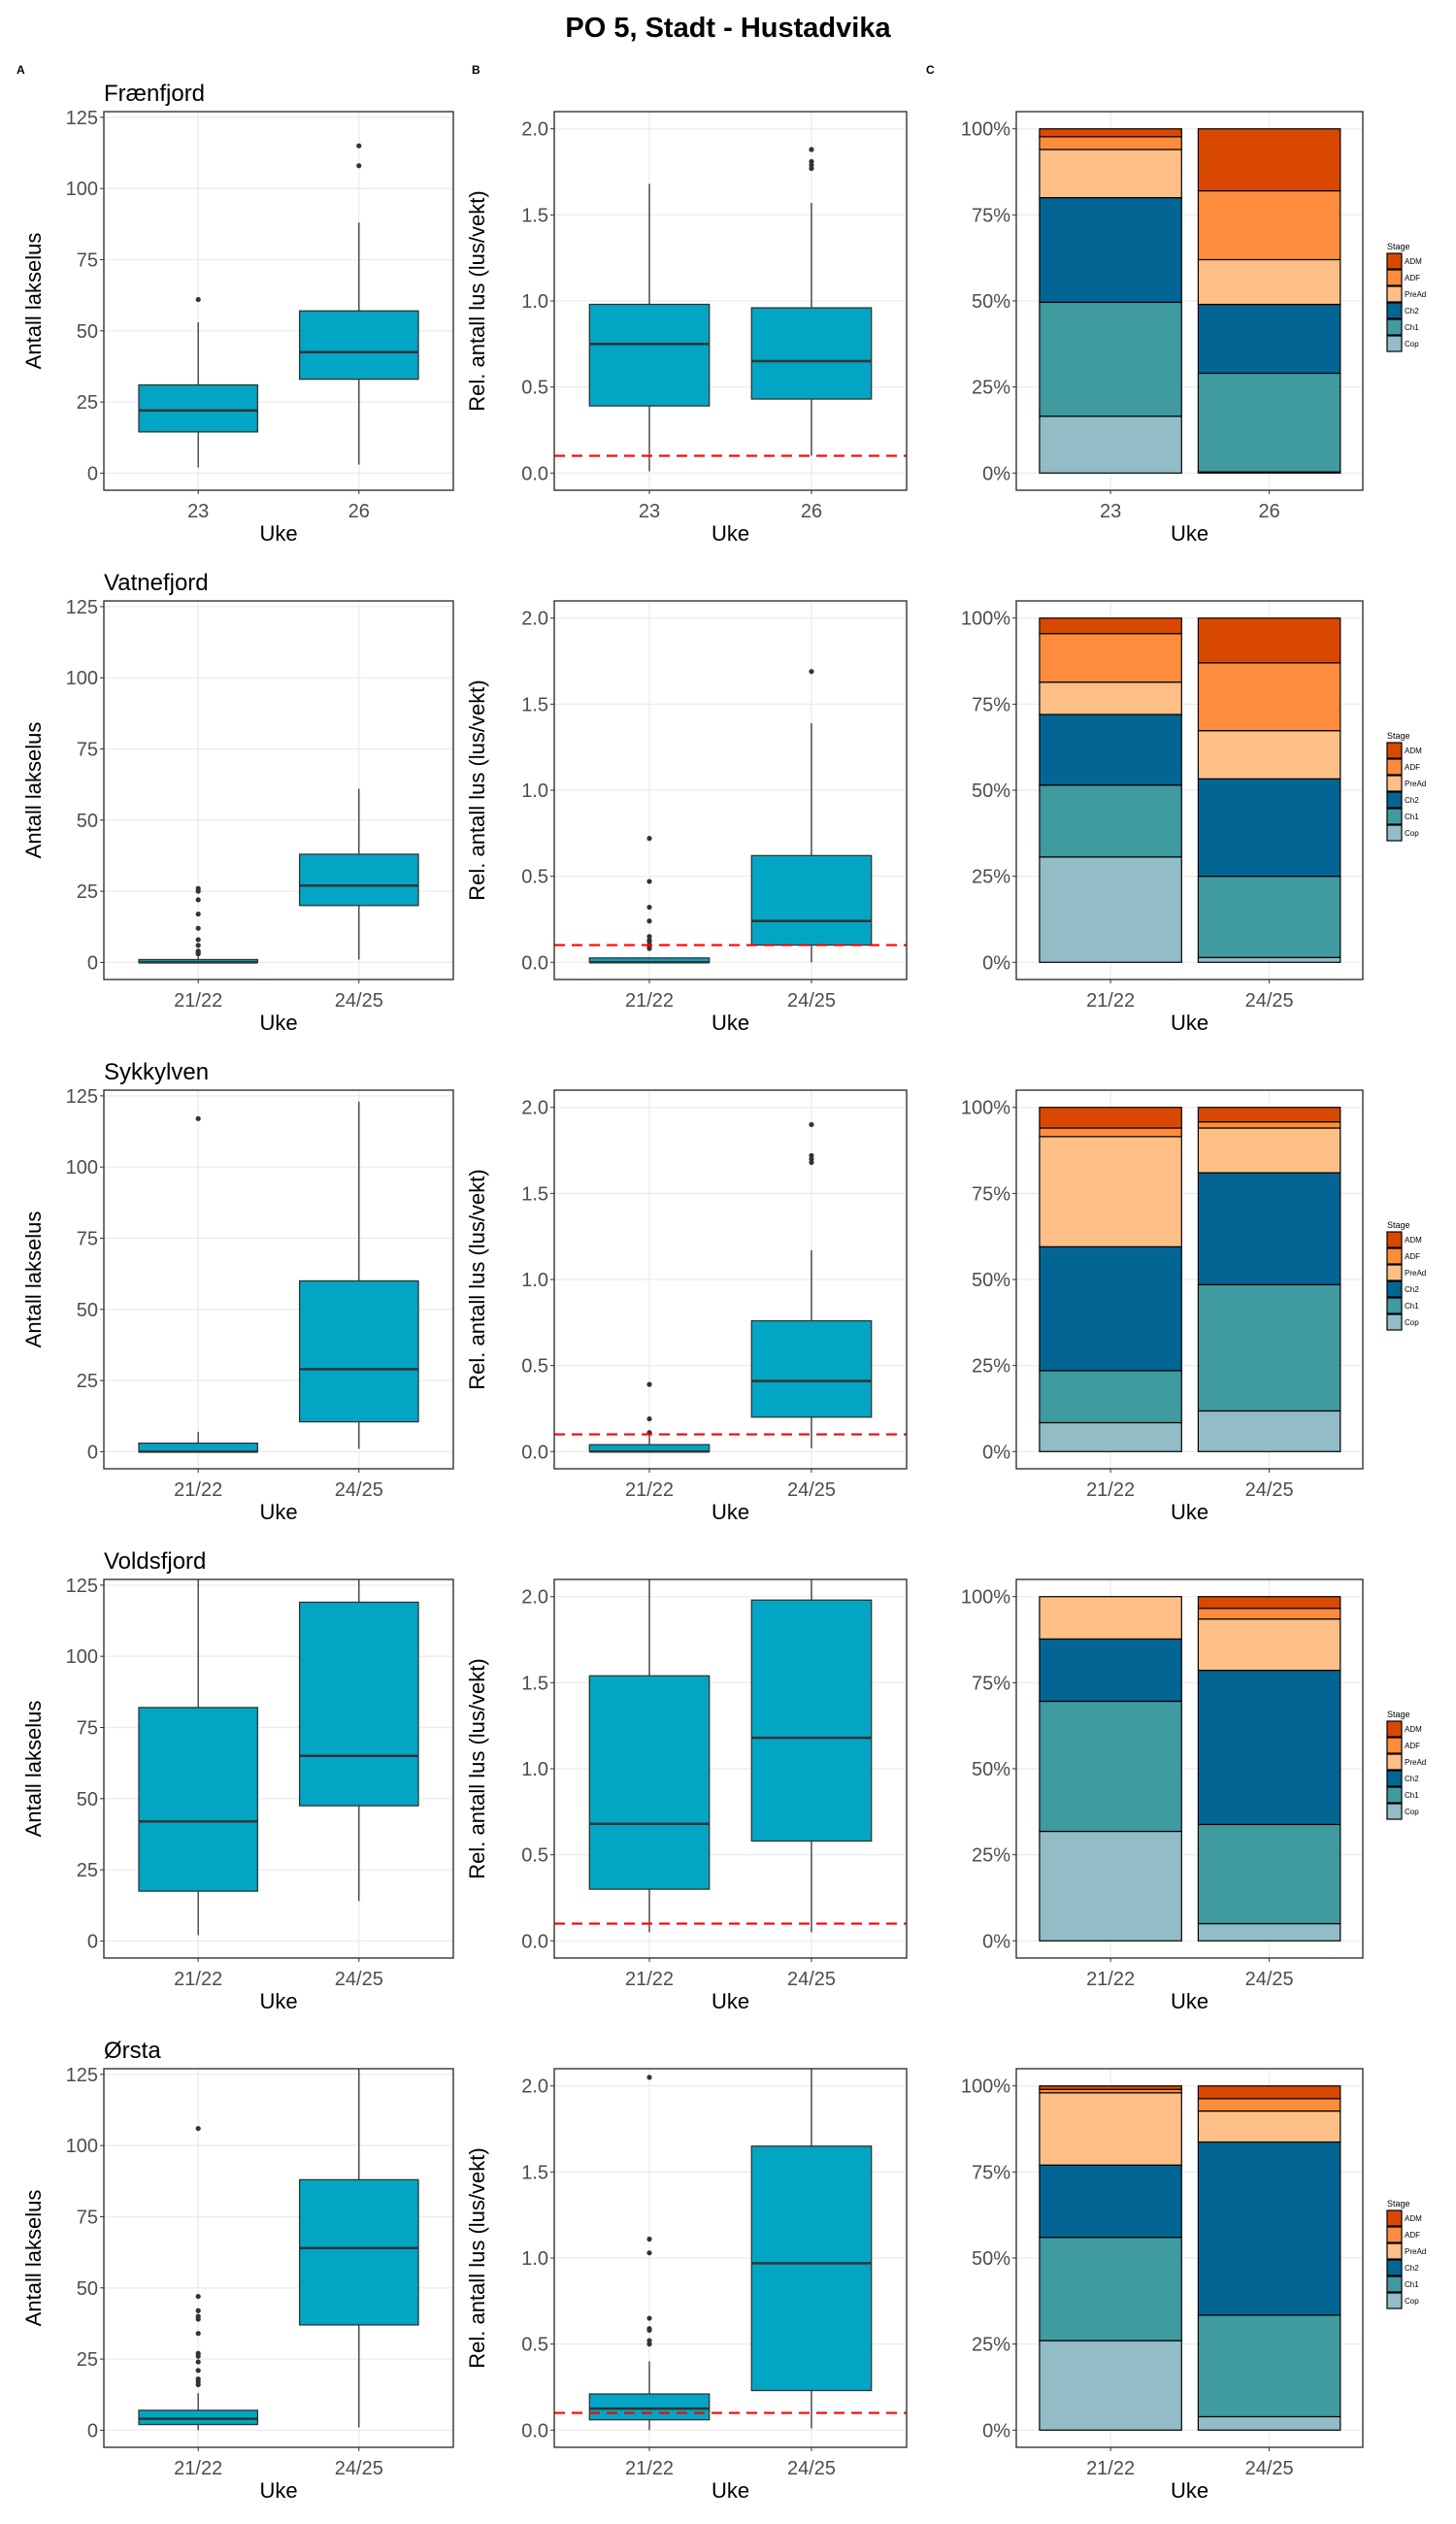  I want to click on bar-segment-ch1, so click(1269, 1874).